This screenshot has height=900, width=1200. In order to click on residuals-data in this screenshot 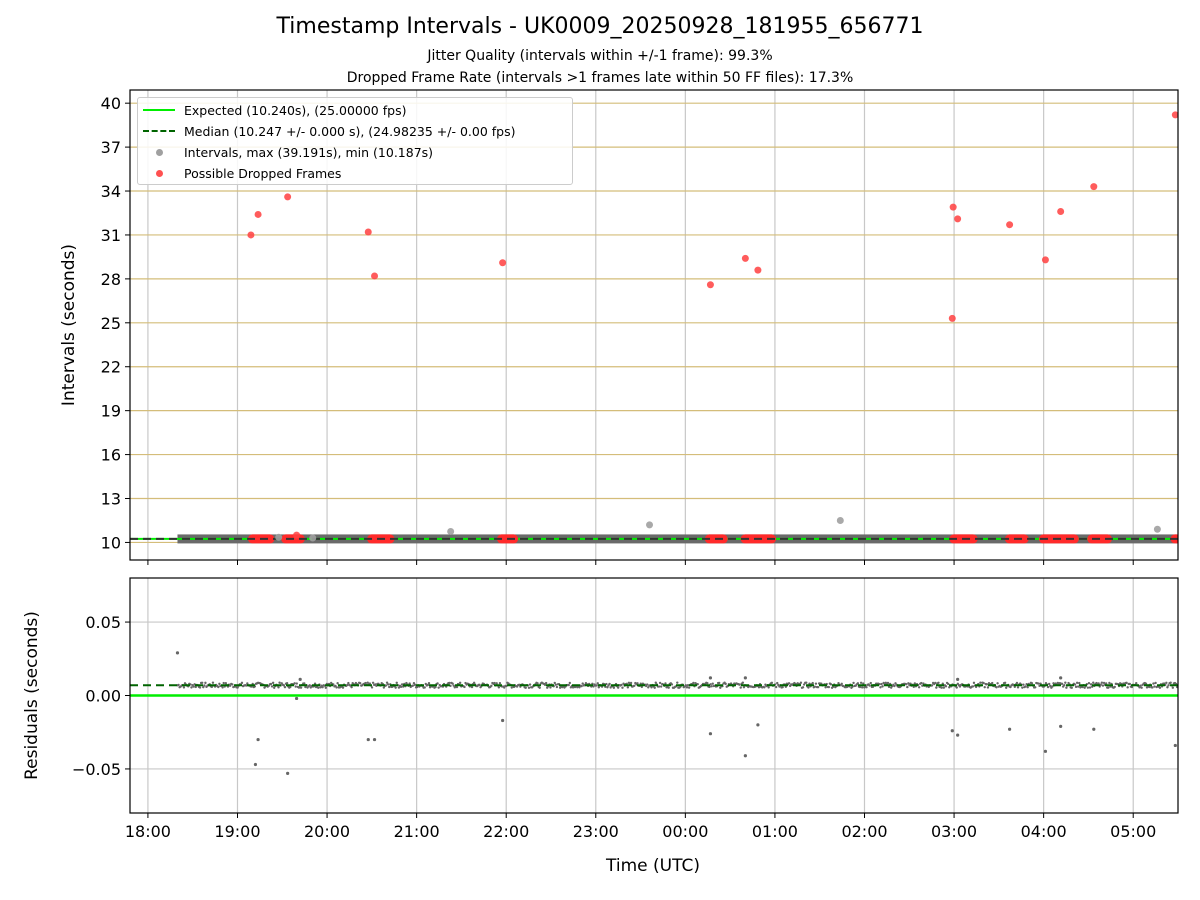, I will do `click(654, 713)`.